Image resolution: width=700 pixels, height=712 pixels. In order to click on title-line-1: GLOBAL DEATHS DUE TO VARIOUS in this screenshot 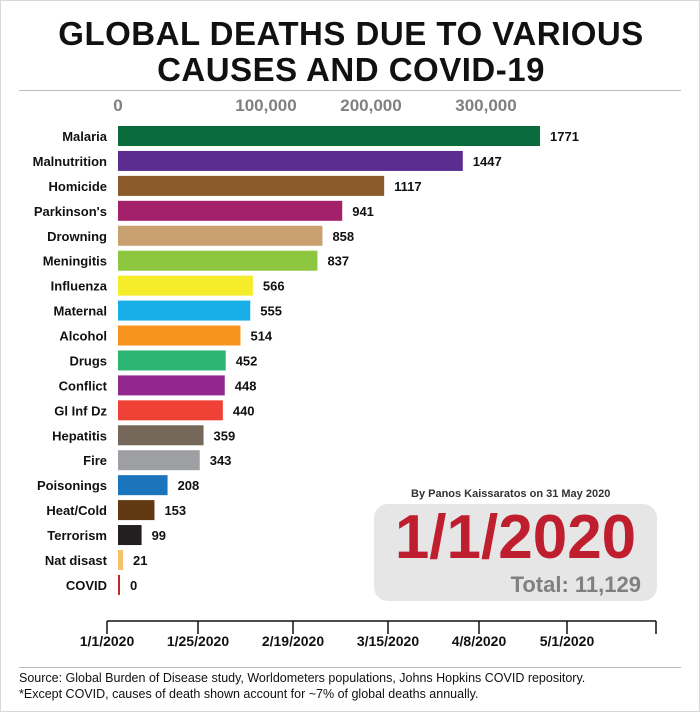, I will do `click(351, 33)`.